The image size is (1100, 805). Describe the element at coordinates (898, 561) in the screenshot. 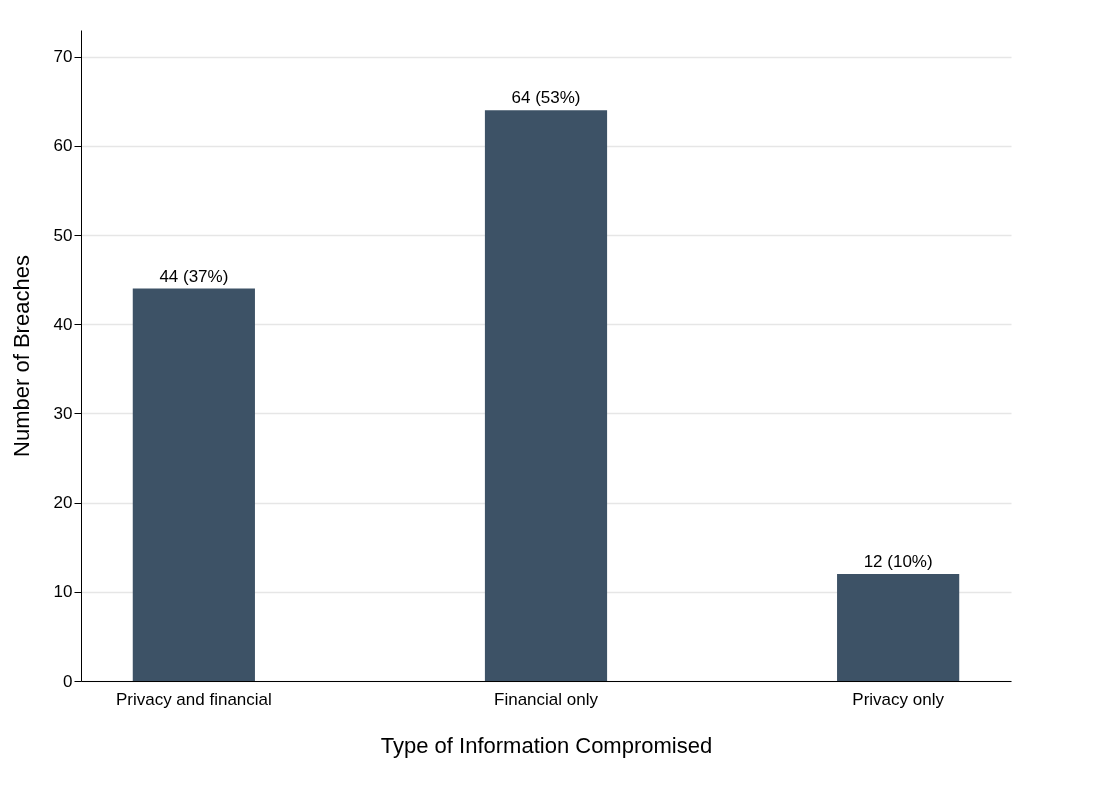

I see `data-label: 12 (10%)` at that location.